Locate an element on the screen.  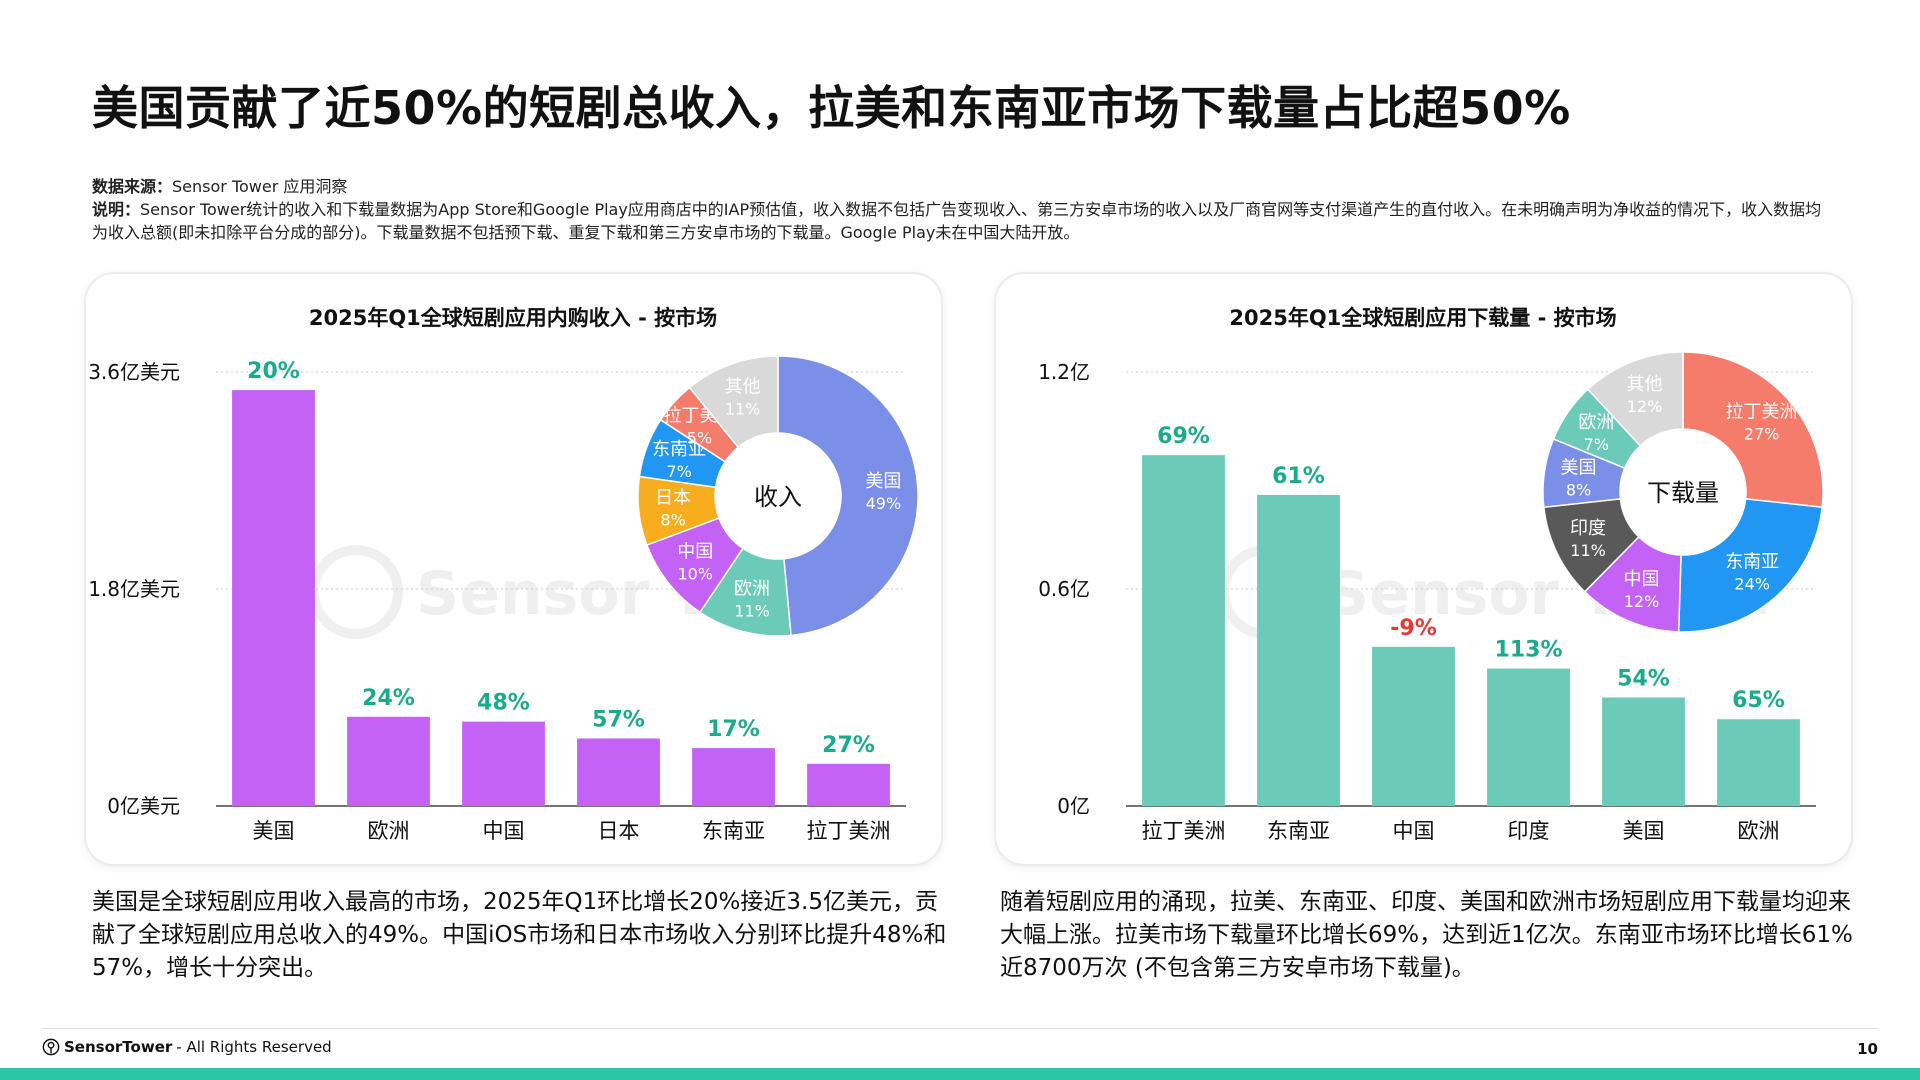
footer-brand-name: SensorTower is located at coordinates (118, 1047).